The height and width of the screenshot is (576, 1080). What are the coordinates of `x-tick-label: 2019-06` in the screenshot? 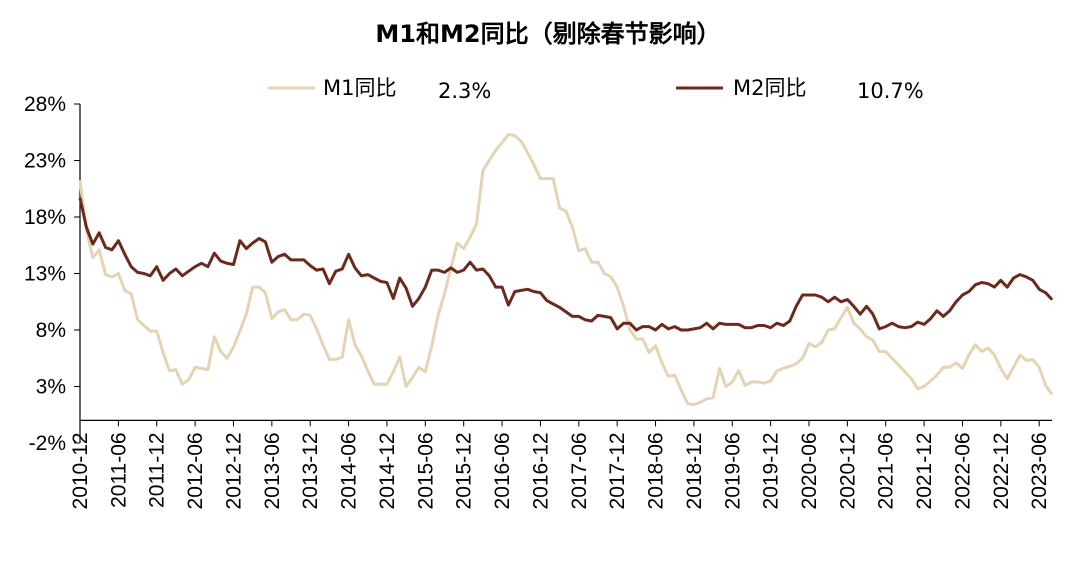 It's located at (732, 470).